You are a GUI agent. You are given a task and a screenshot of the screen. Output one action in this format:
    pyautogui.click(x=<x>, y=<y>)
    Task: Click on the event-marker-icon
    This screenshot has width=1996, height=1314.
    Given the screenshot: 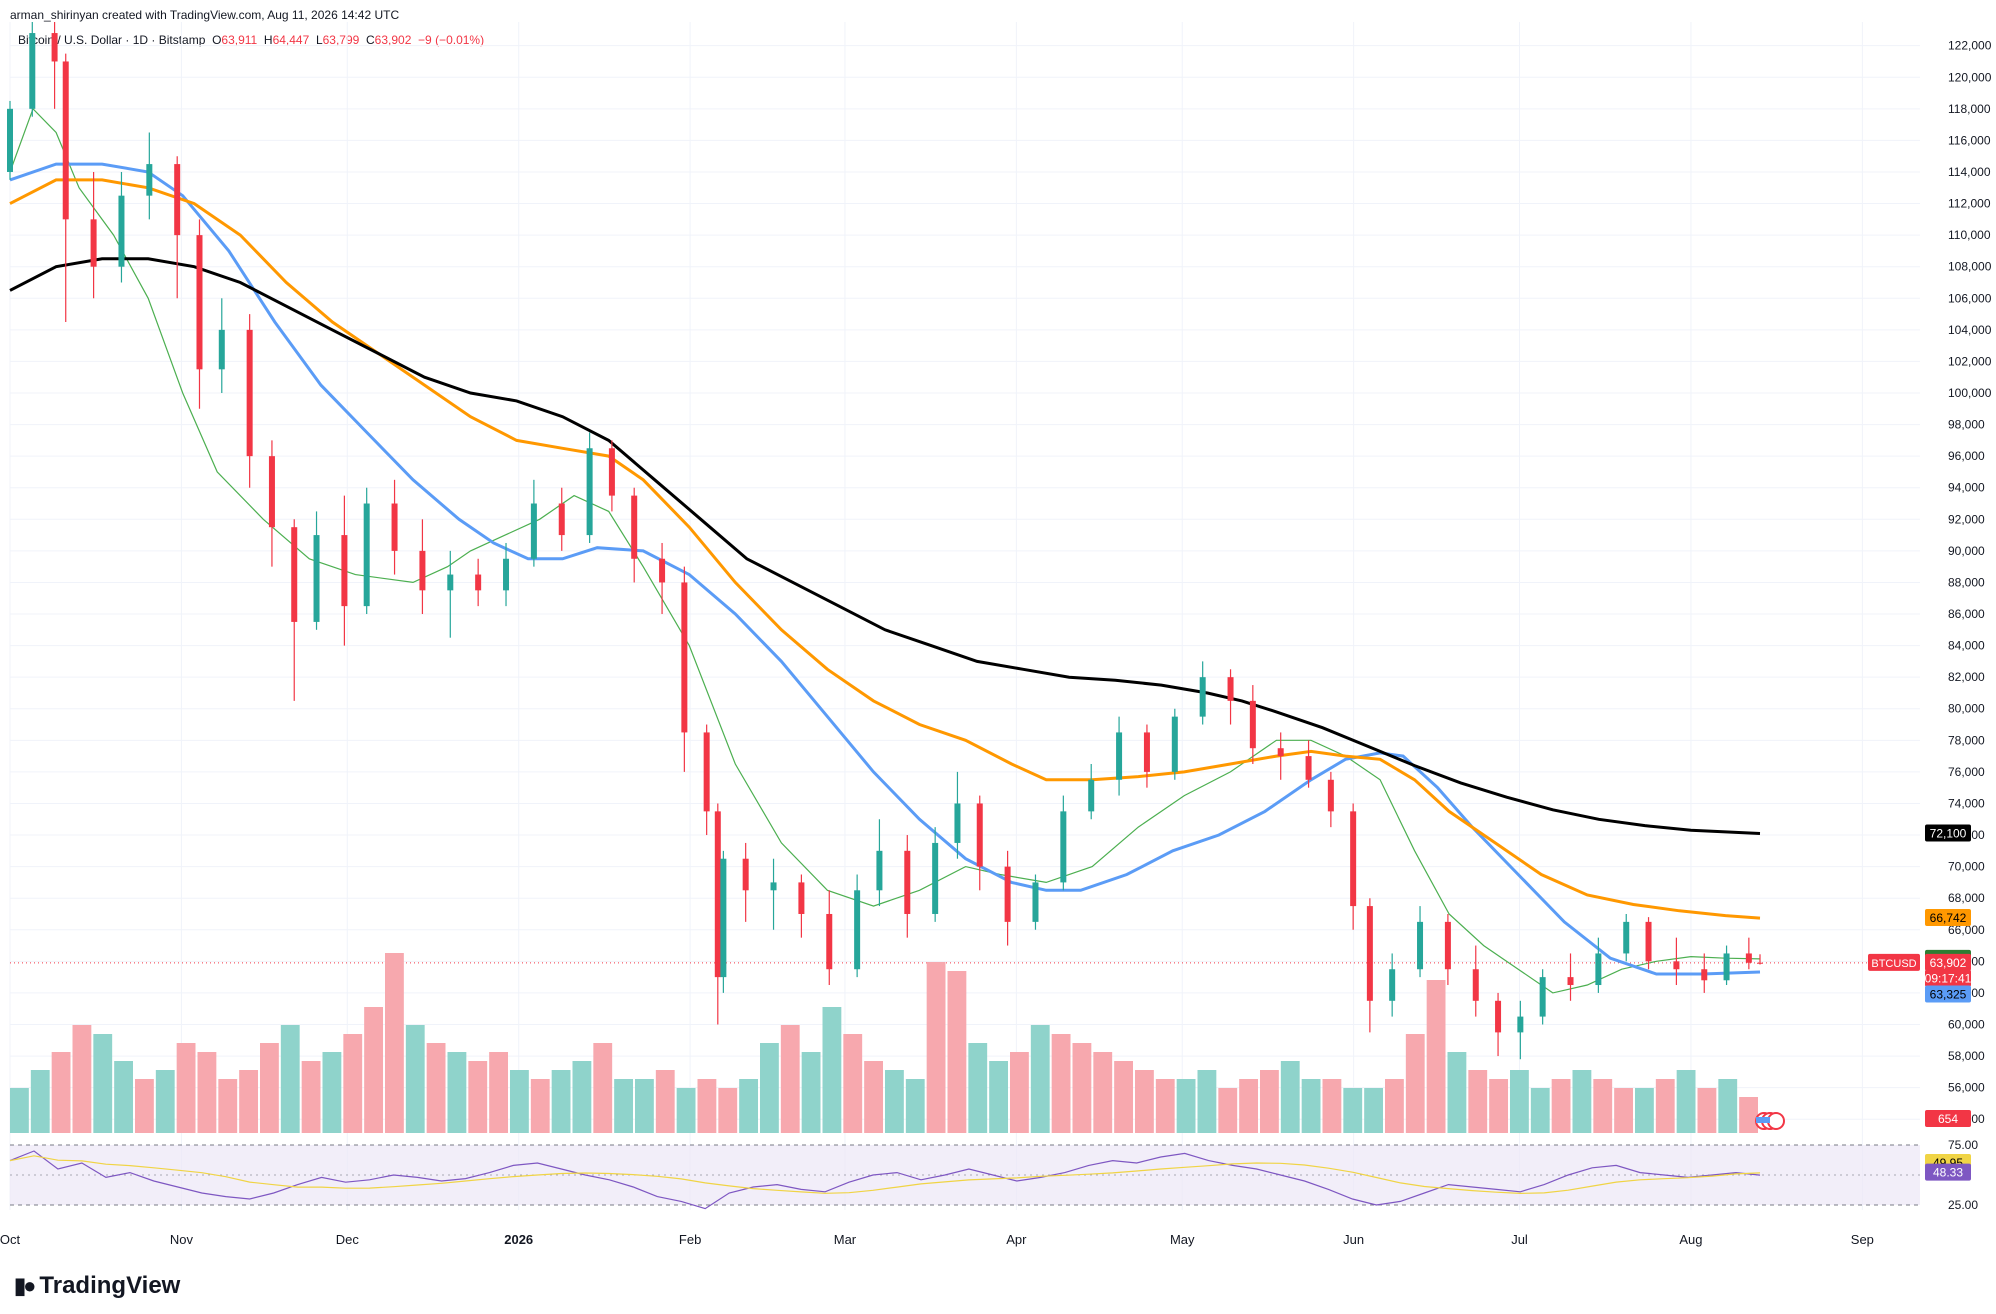 What is the action you would take?
    pyautogui.click(x=1776, y=1121)
    